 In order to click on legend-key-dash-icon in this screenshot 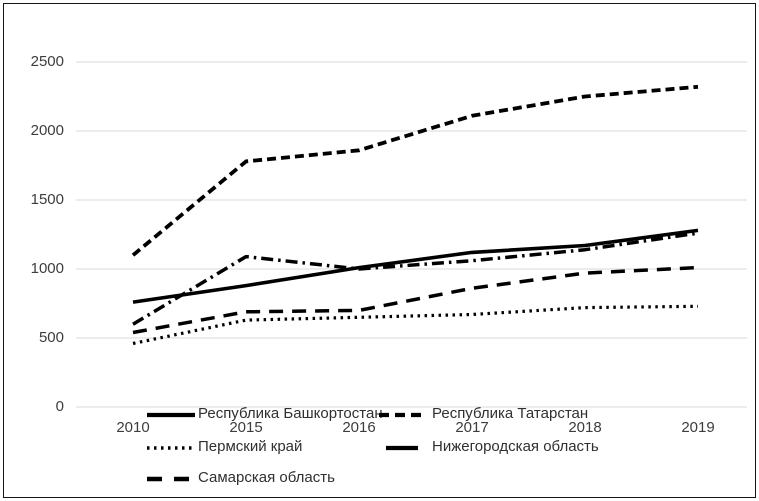, I will do `click(402, 417)`.